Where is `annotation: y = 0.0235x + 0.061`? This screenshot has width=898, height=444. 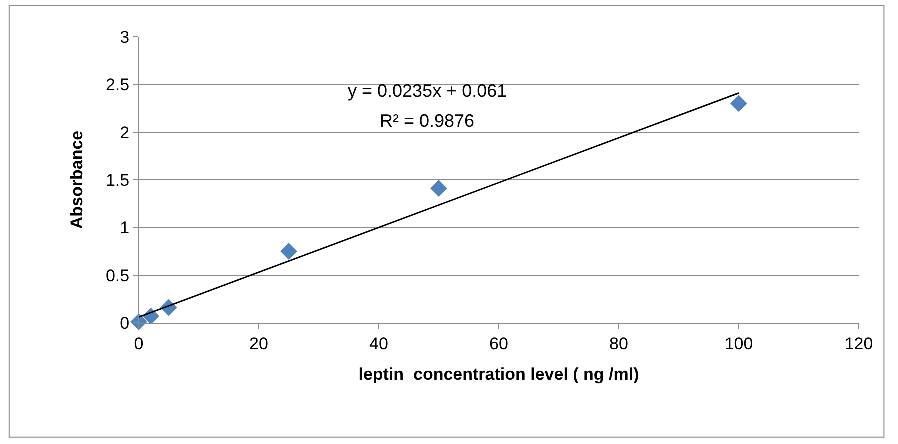
annotation: y = 0.0235x + 0.061 is located at coordinates (428, 91).